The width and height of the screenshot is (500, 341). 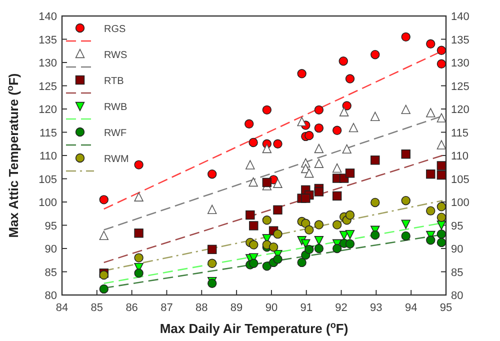 I want to click on y2-tick-label: 130, so click(x=460, y=64).